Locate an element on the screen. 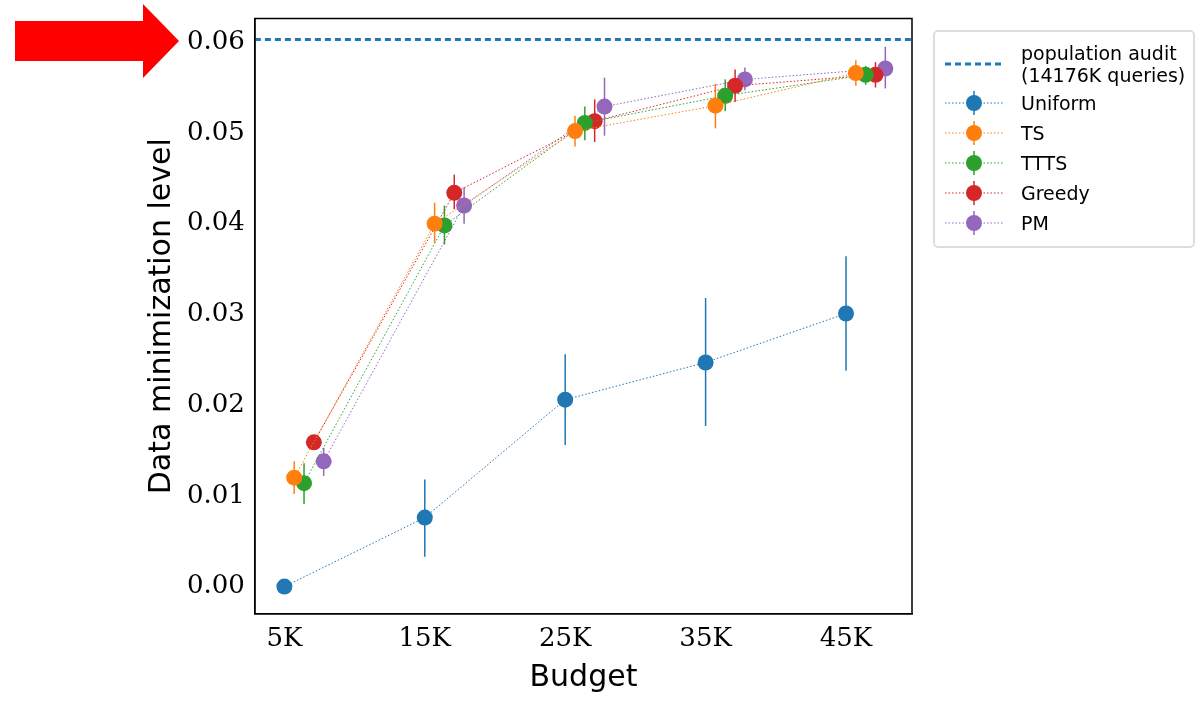 This screenshot has width=1204, height=706. legend-label: Greedy is located at coordinates (1055, 193).